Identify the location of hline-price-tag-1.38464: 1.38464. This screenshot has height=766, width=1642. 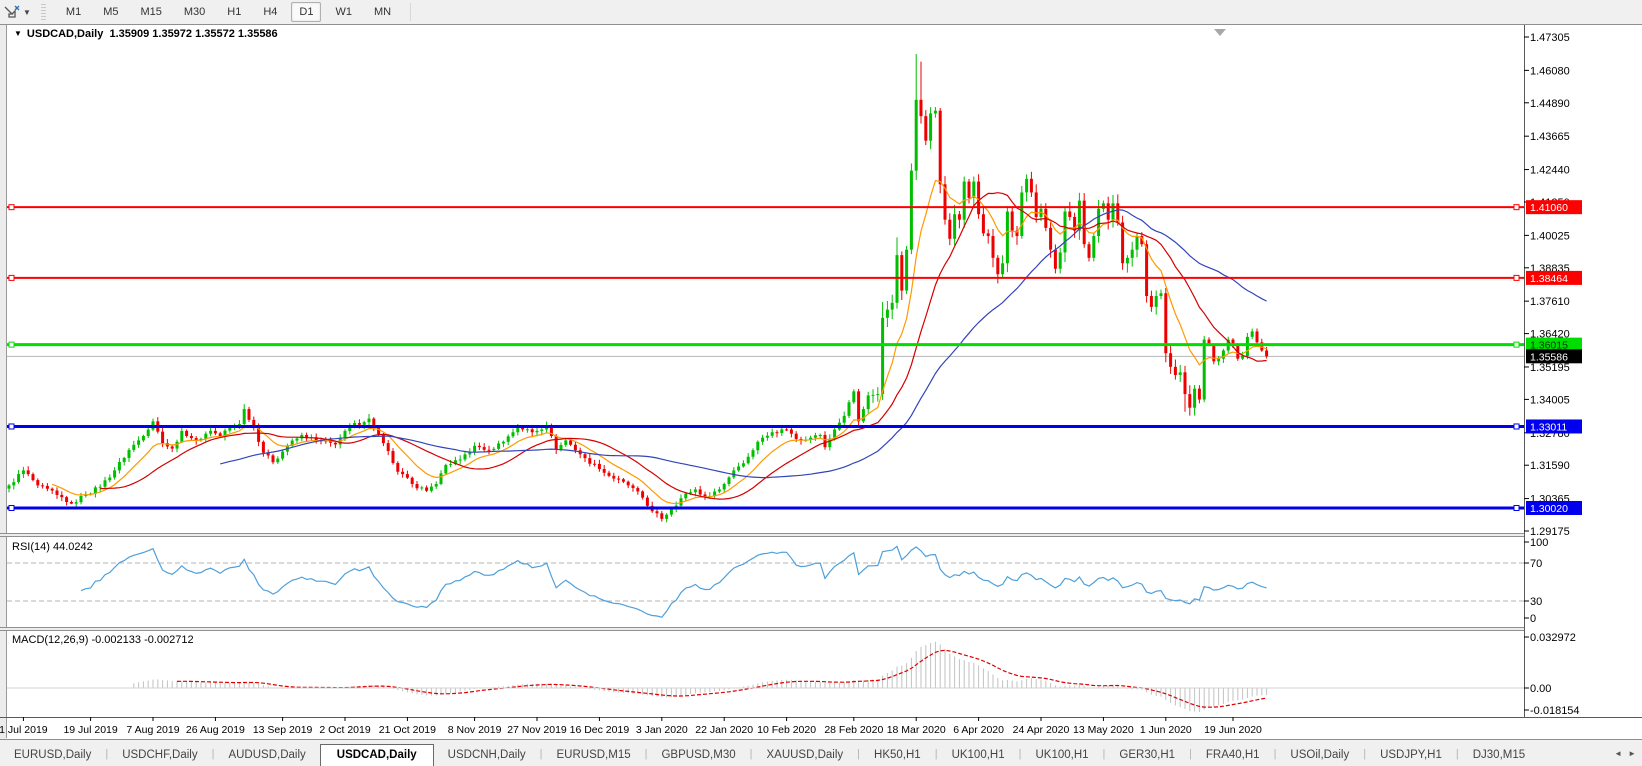
(1554, 277).